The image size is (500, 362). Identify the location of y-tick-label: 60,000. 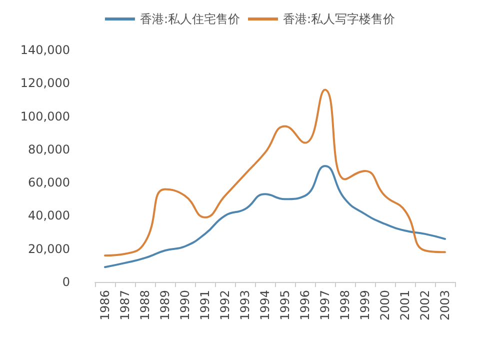
(49, 183).